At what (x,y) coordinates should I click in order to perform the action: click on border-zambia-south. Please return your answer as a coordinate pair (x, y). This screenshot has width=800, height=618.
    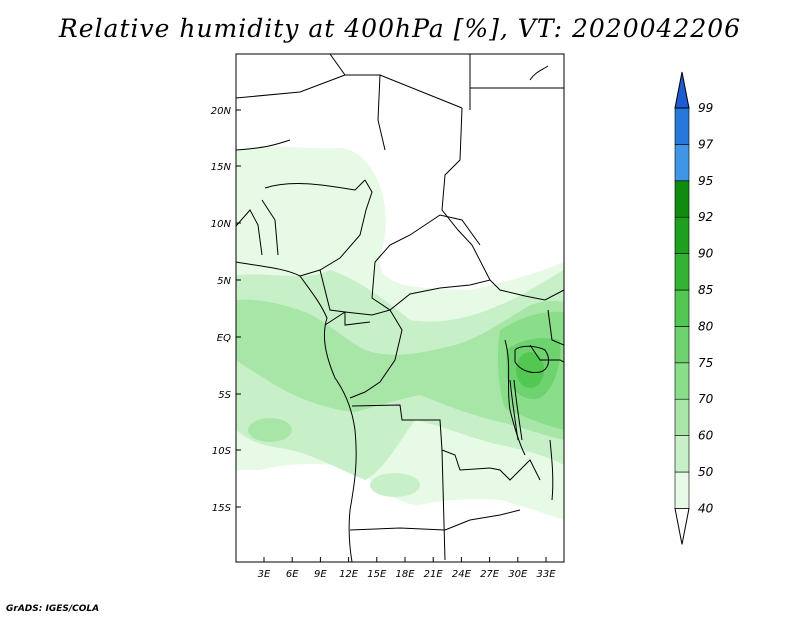
    Looking at the image, I should click on (482, 520).